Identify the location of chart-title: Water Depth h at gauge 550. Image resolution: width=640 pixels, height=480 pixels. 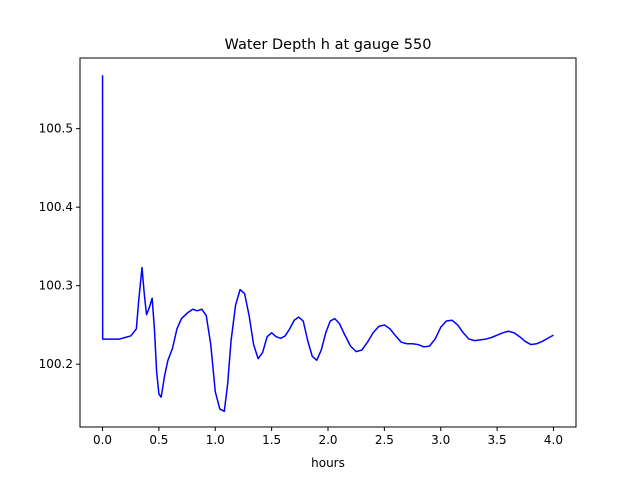
(328, 45).